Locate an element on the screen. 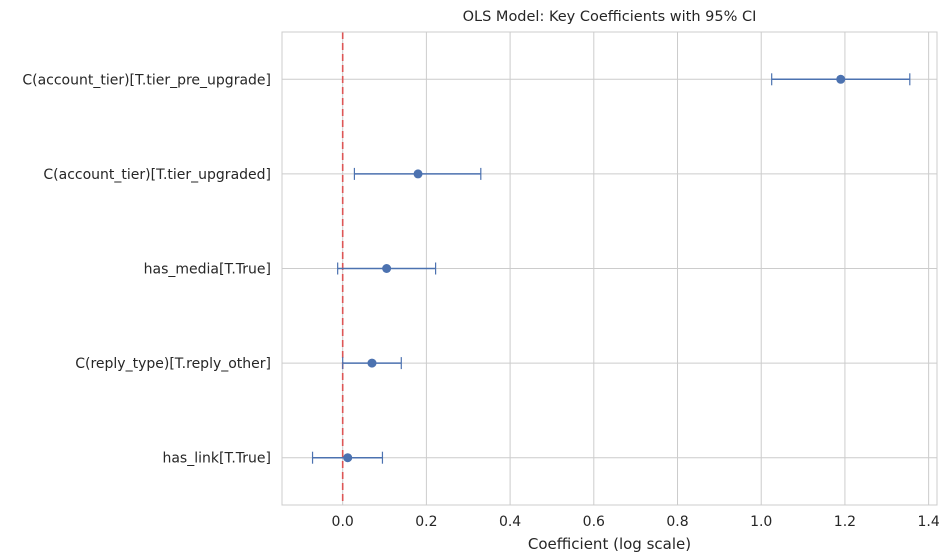 The width and height of the screenshot is (945, 560). y-tick-label: C(reply_type)[T.reply_other] is located at coordinates (173, 364).